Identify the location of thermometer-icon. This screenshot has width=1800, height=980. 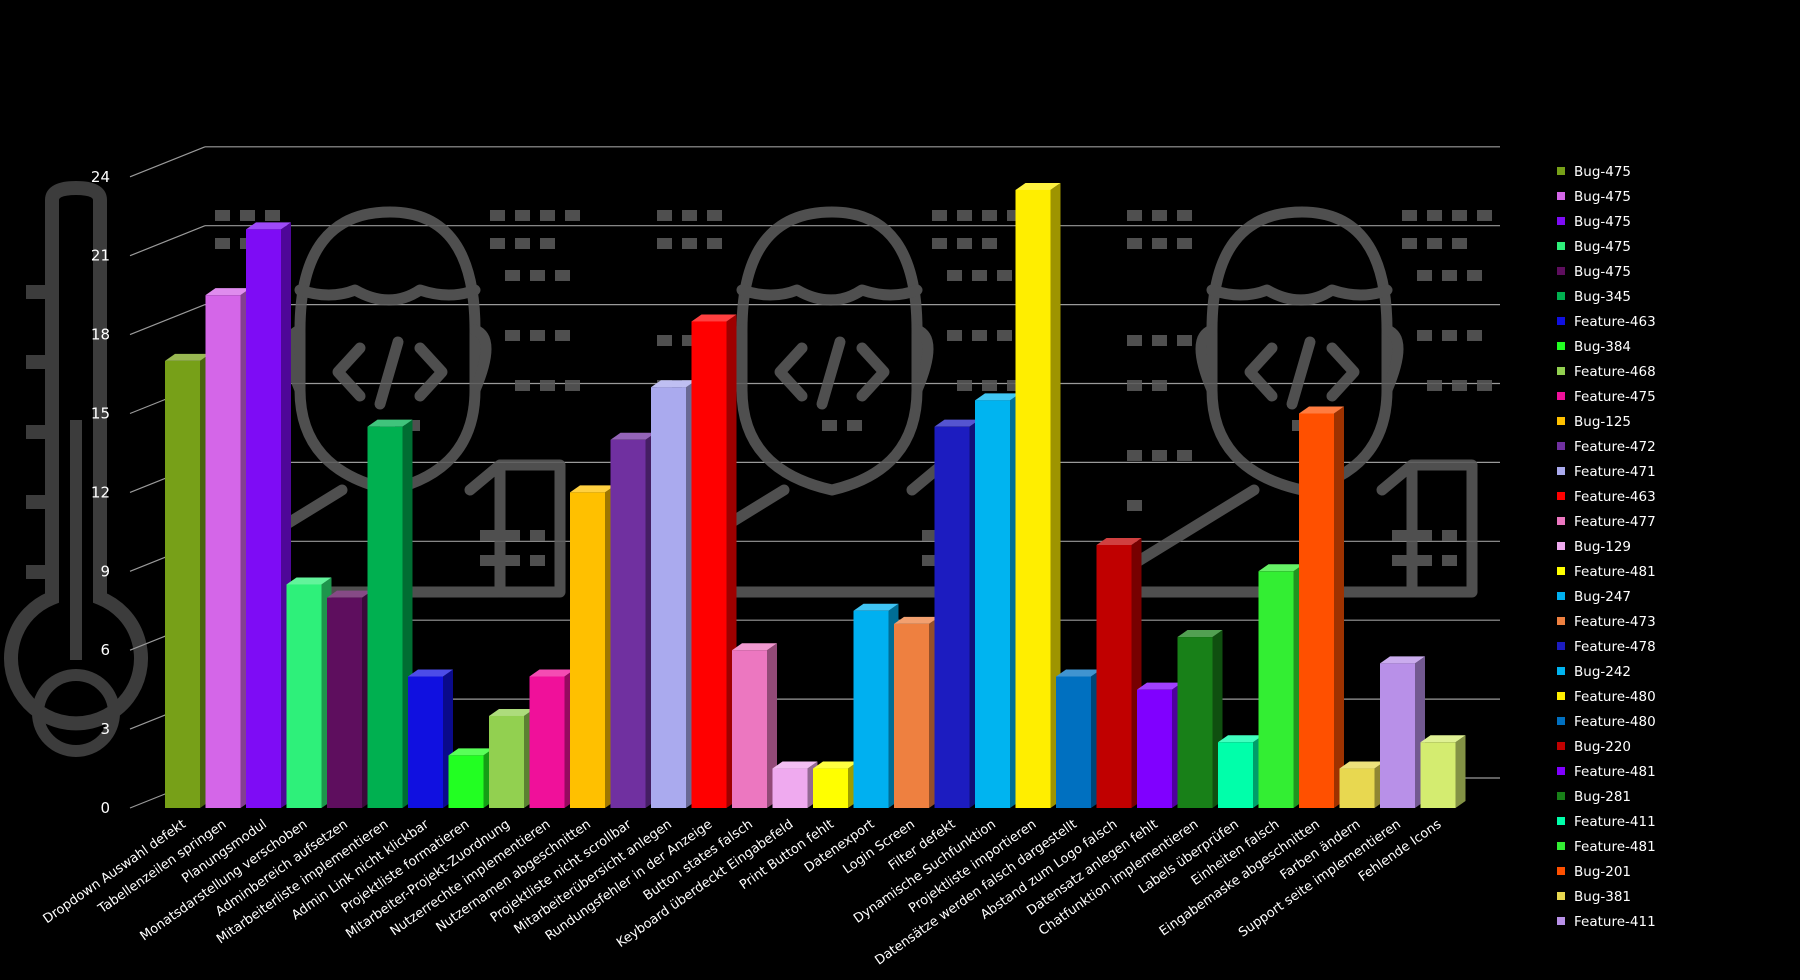
(76, 468).